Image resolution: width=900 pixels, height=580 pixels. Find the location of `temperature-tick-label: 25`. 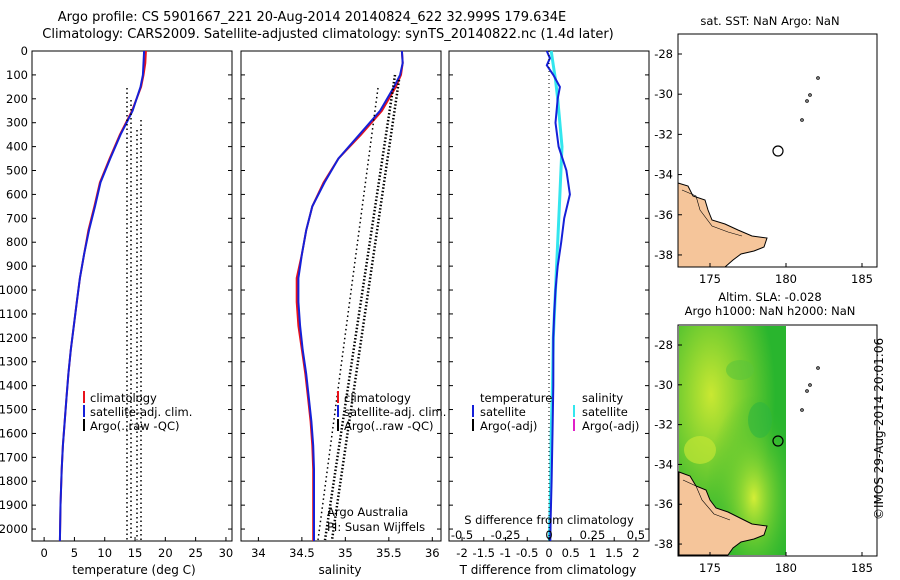

temperature-tick-label: 25 is located at coordinates (195, 553).